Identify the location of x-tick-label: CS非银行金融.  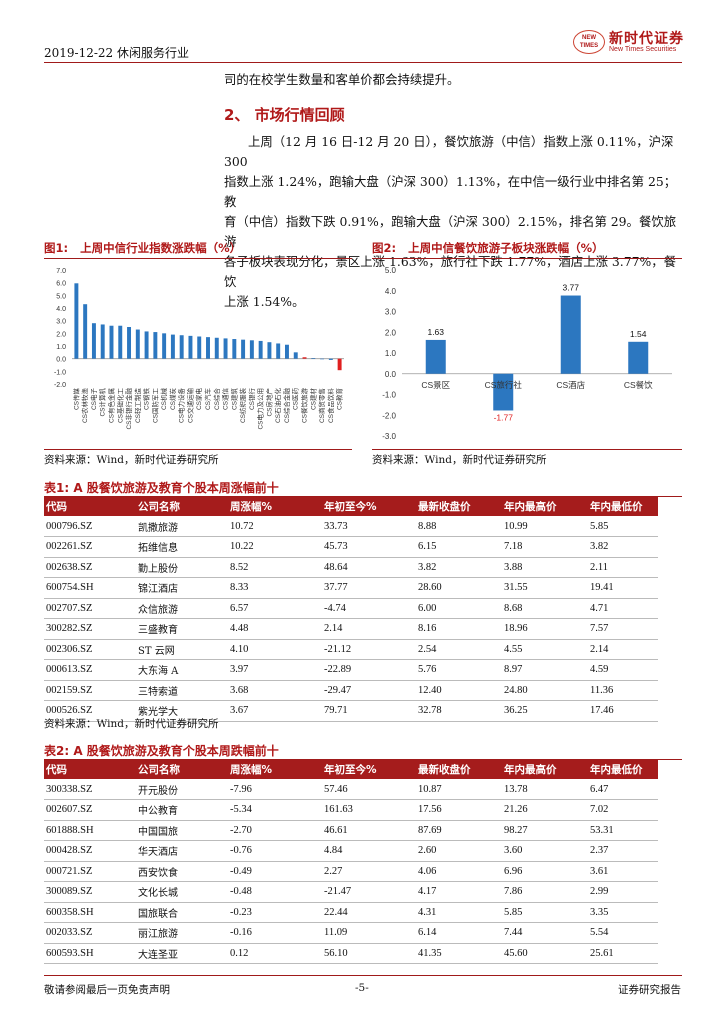
(128, 409).